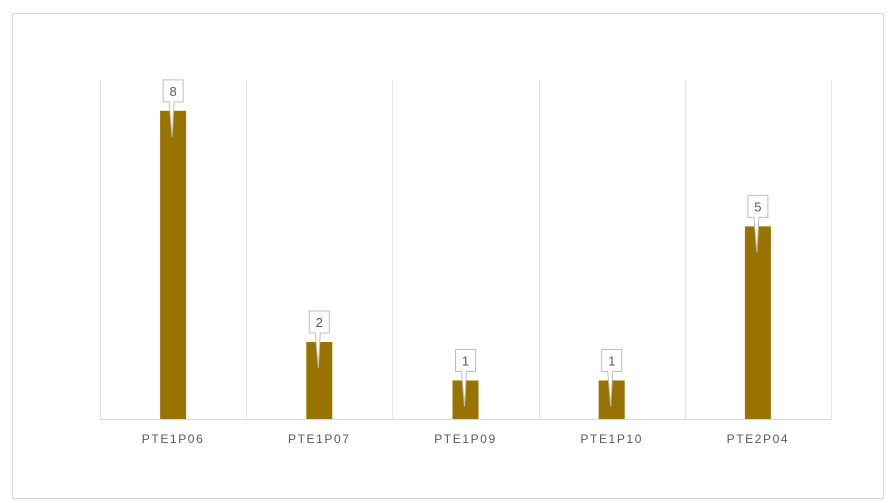 This screenshot has width=896, height=503. Describe the element at coordinates (611, 439) in the screenshot. I see `x-tick-label: PTE1P10` at that location.